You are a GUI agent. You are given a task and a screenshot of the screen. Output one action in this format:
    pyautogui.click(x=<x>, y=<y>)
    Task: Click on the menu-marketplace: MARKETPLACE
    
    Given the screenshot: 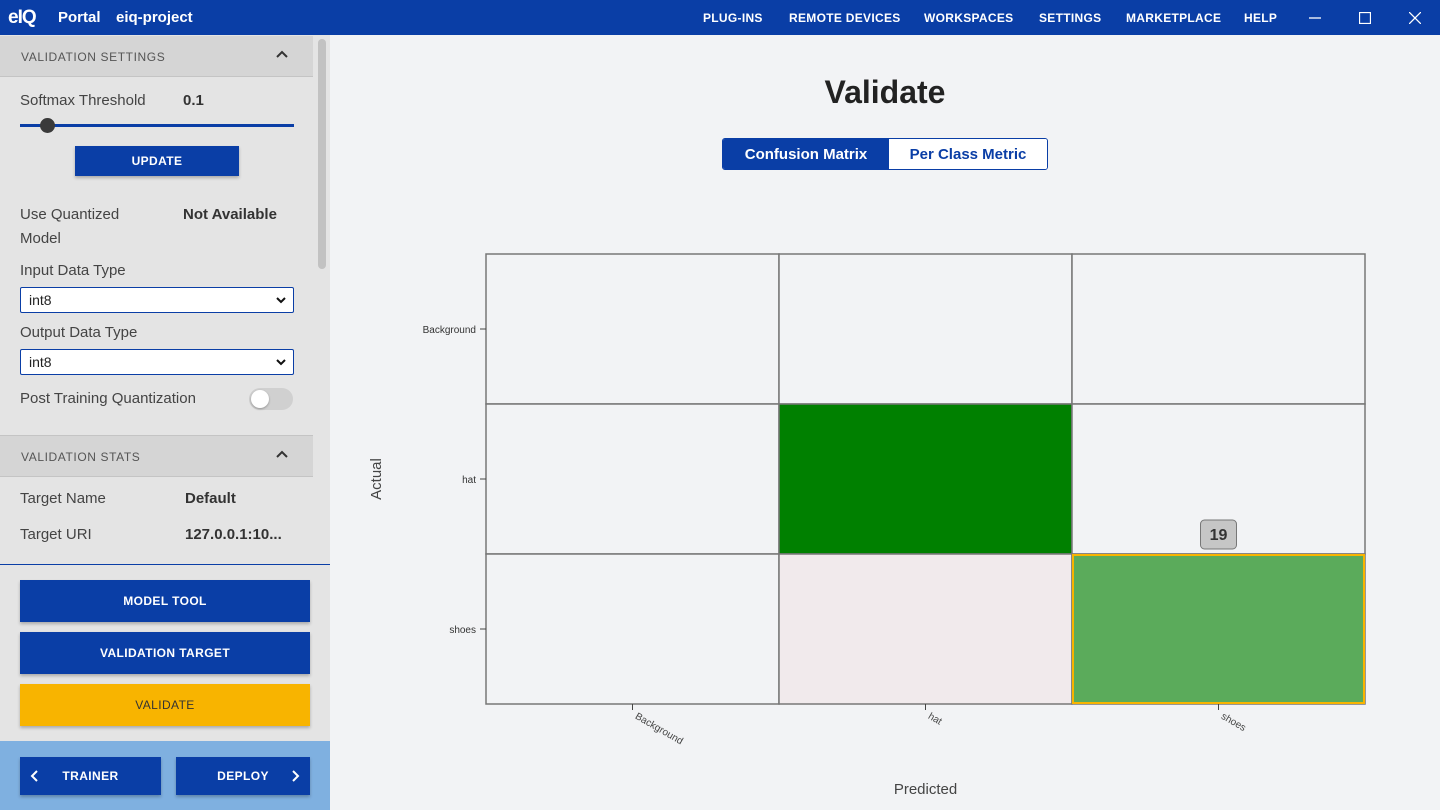 What is the action you would take?
    pyautogui.click(x=1174, y=18)
    